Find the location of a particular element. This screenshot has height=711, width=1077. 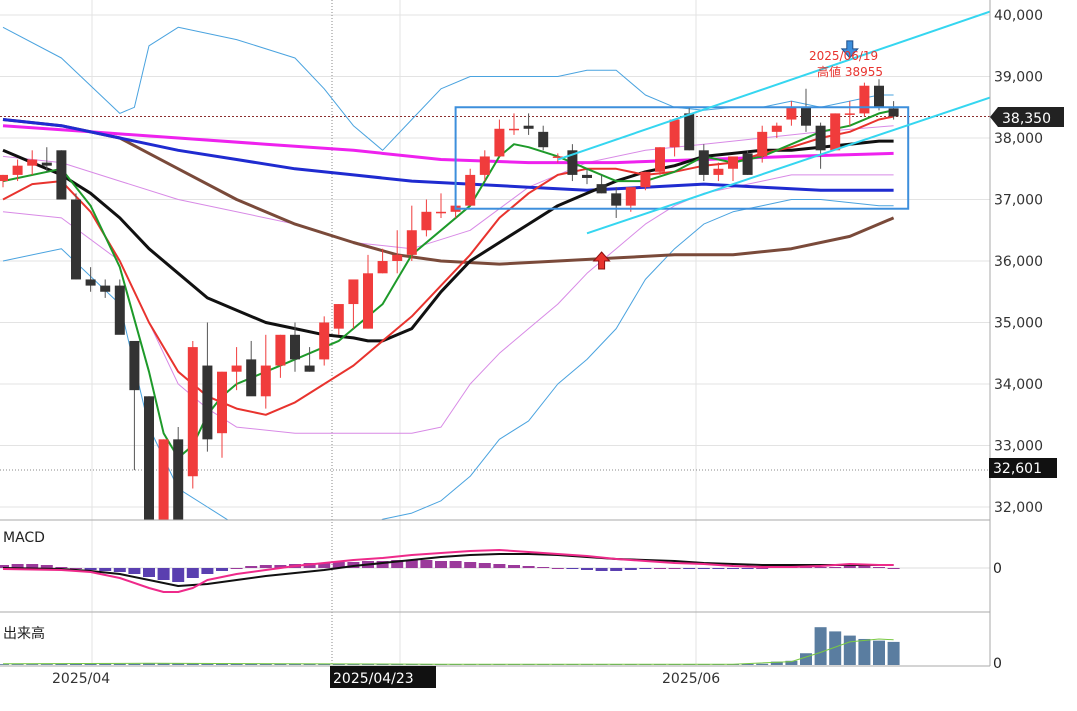

volume-panel is located at coordinates (450, 646).